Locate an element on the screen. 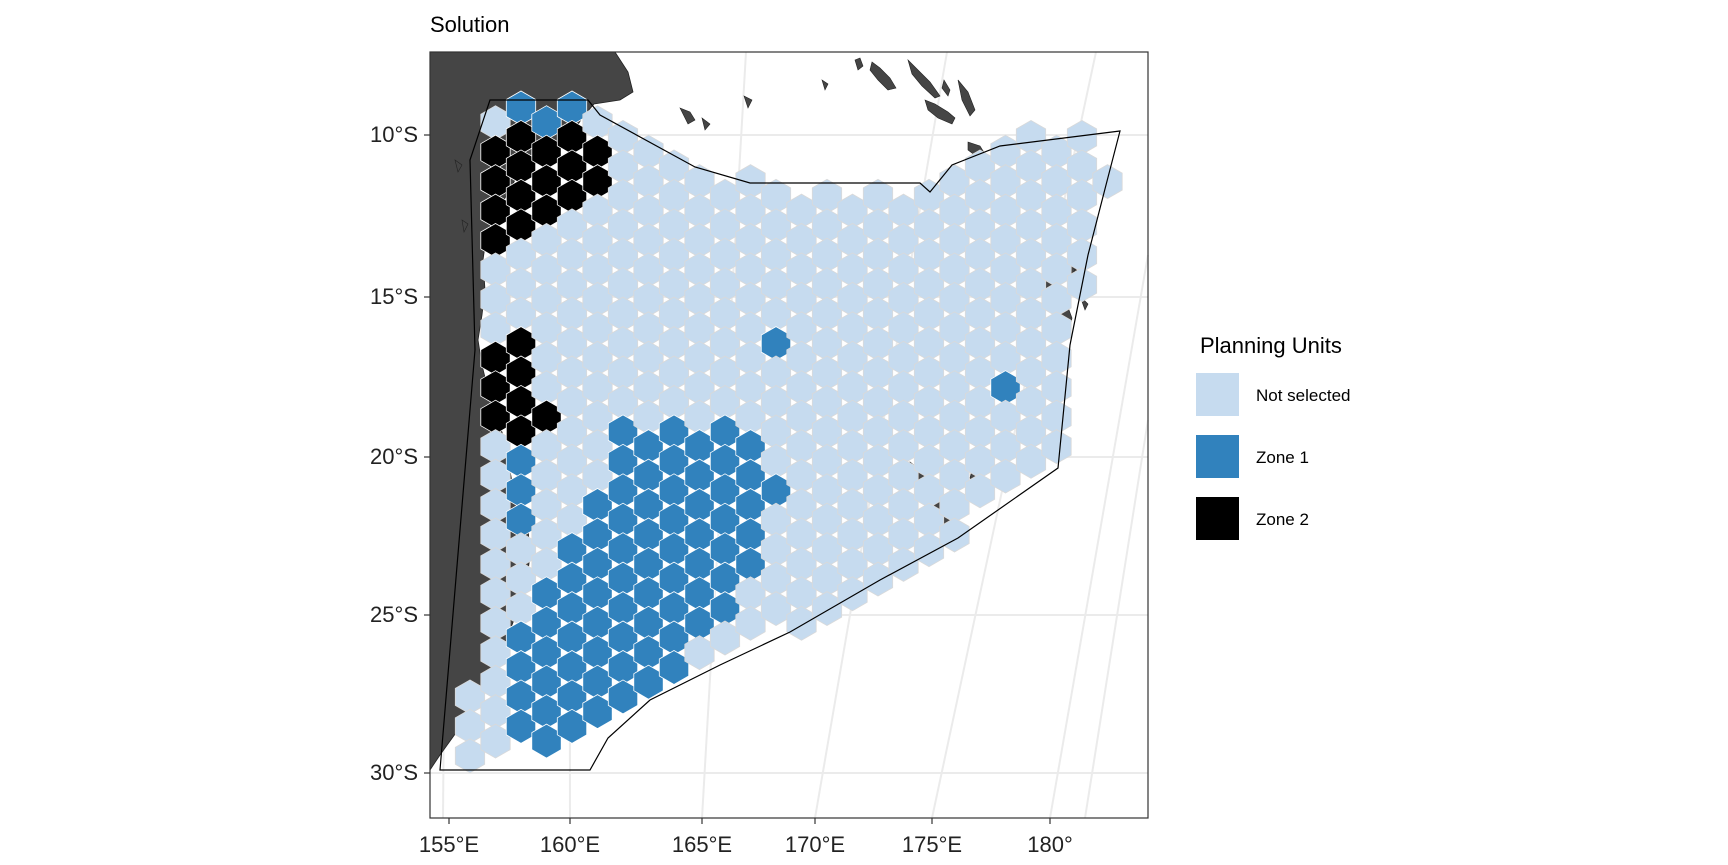  x-tick-label: 170°E is located at coordinates (815, 844).